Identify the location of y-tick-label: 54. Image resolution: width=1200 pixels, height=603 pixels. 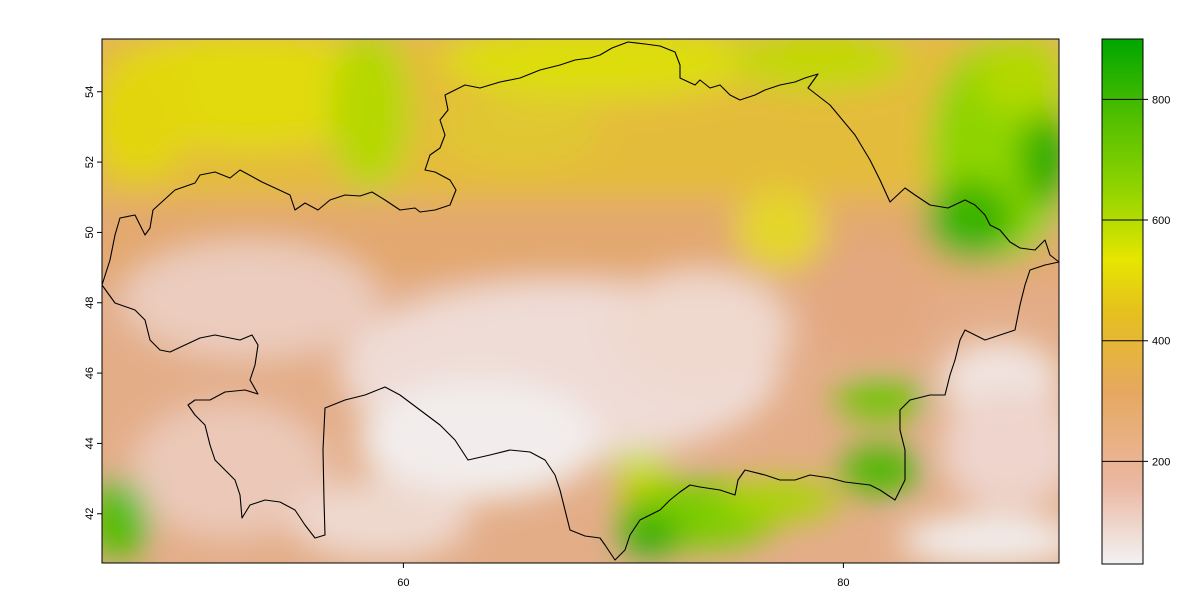
(90, 92).